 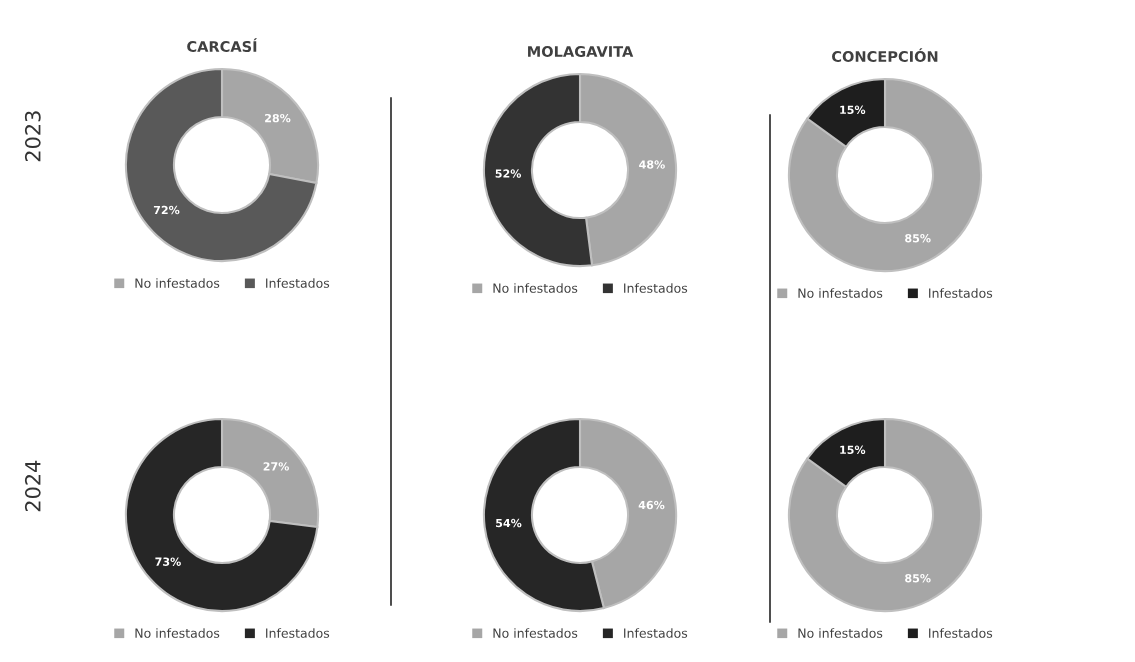 I want to click on chart-title: CARCASÍ, so click(x=222, y=45).